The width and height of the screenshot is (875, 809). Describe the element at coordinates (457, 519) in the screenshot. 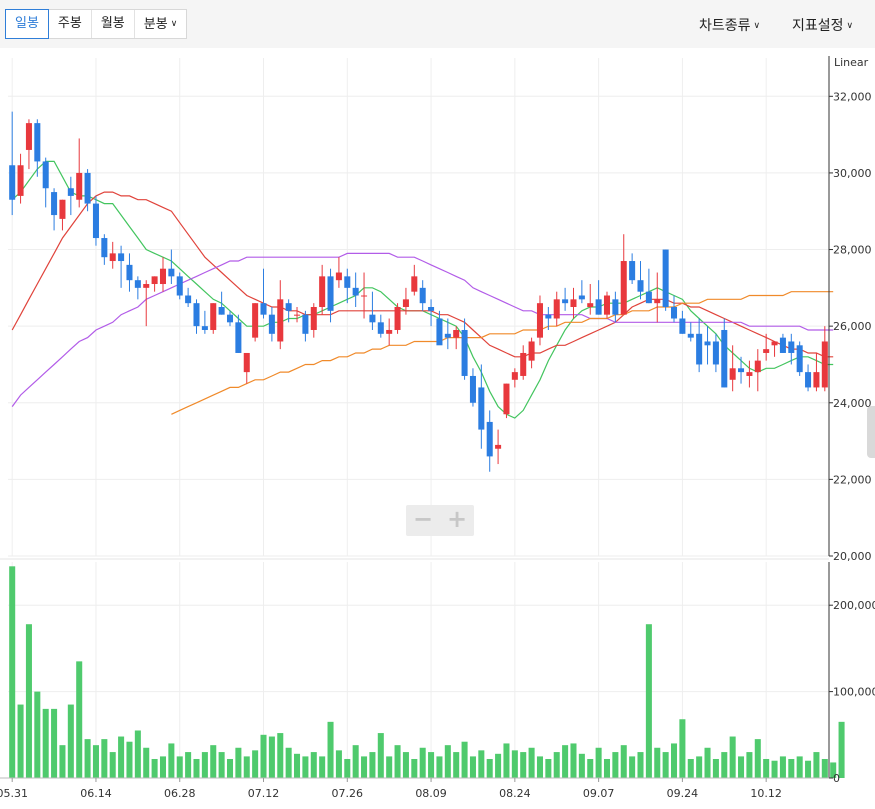

I see `zoom-in-button: +` at that location.